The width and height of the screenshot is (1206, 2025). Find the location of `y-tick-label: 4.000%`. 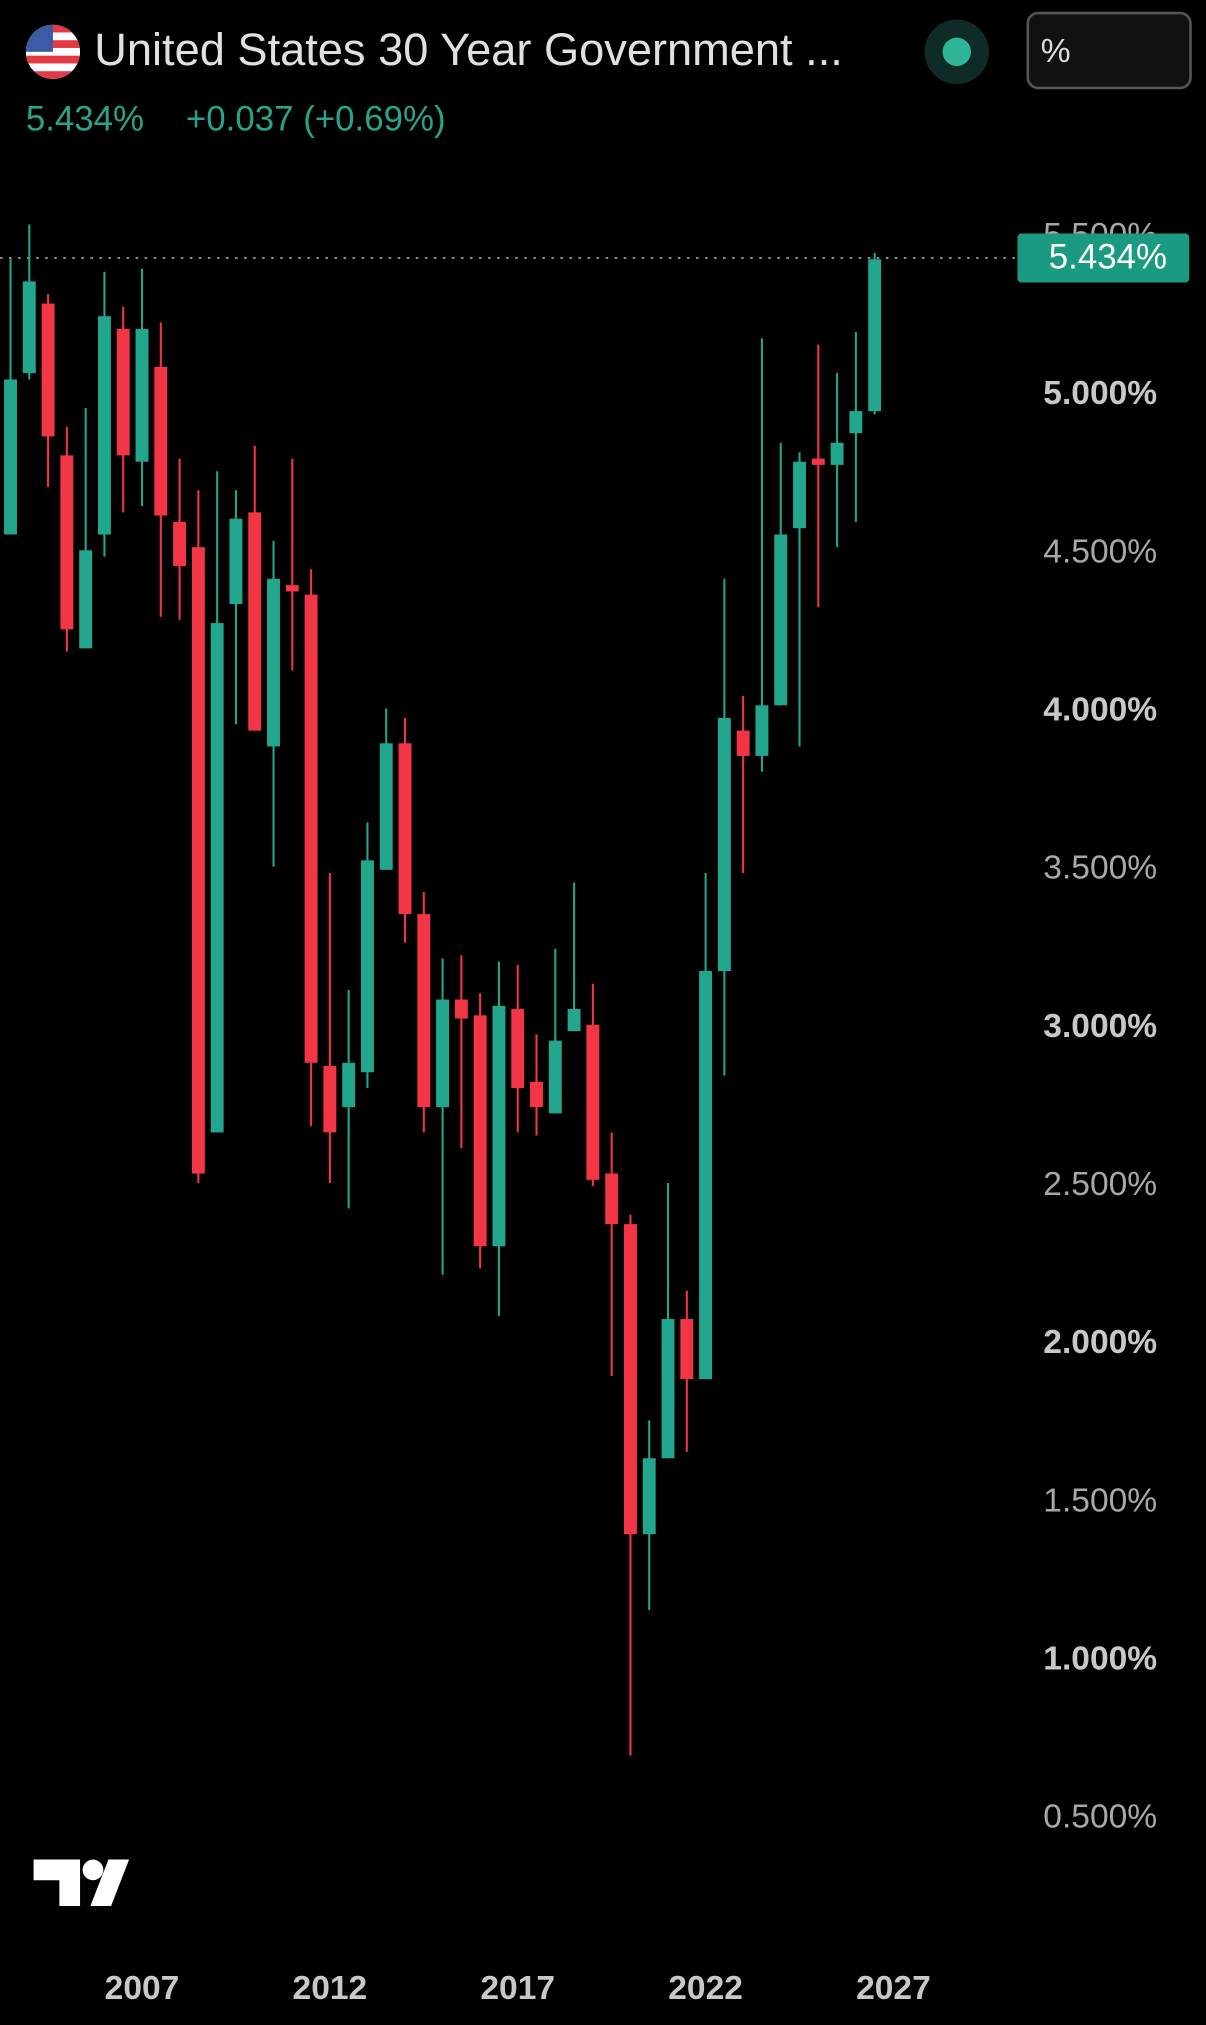

y-tick-label: 4.000% is located at coordinates (1100, 710).